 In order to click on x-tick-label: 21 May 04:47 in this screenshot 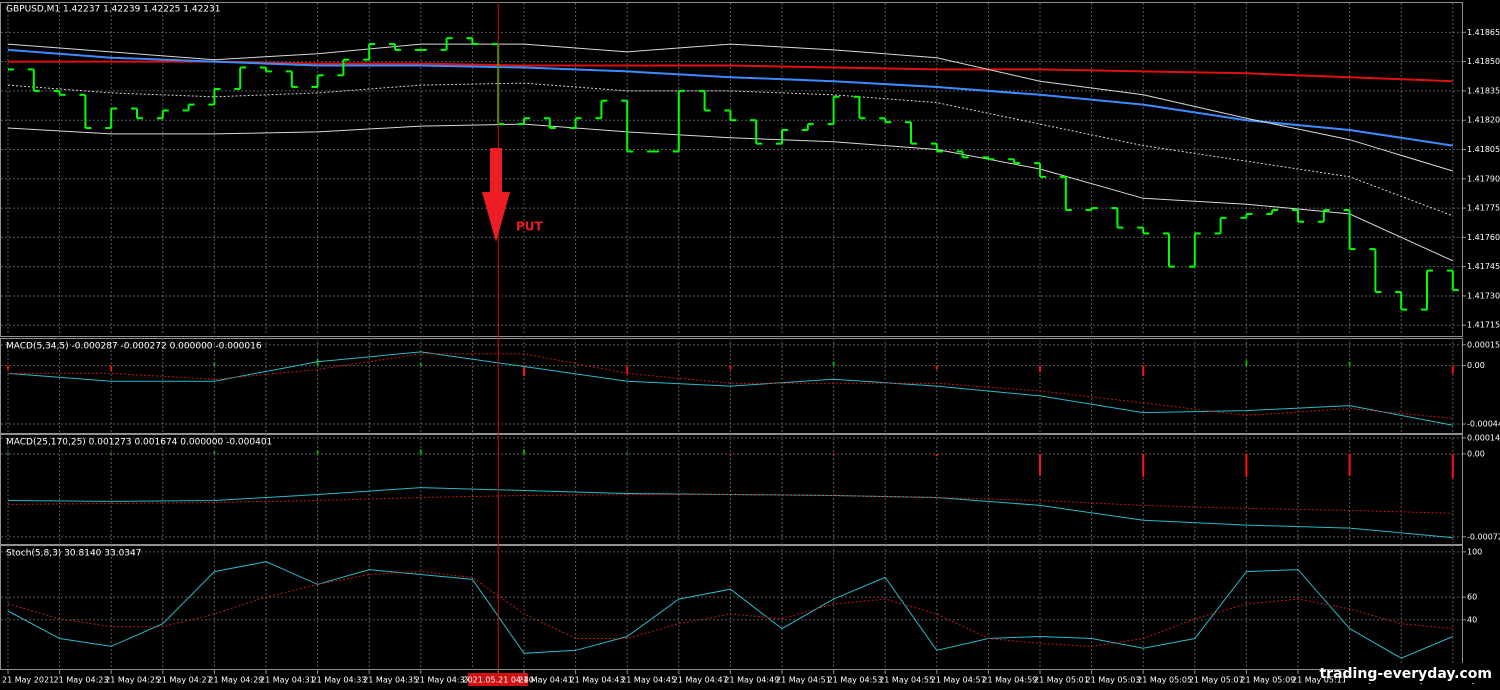, I will do `click(700, 680)`.